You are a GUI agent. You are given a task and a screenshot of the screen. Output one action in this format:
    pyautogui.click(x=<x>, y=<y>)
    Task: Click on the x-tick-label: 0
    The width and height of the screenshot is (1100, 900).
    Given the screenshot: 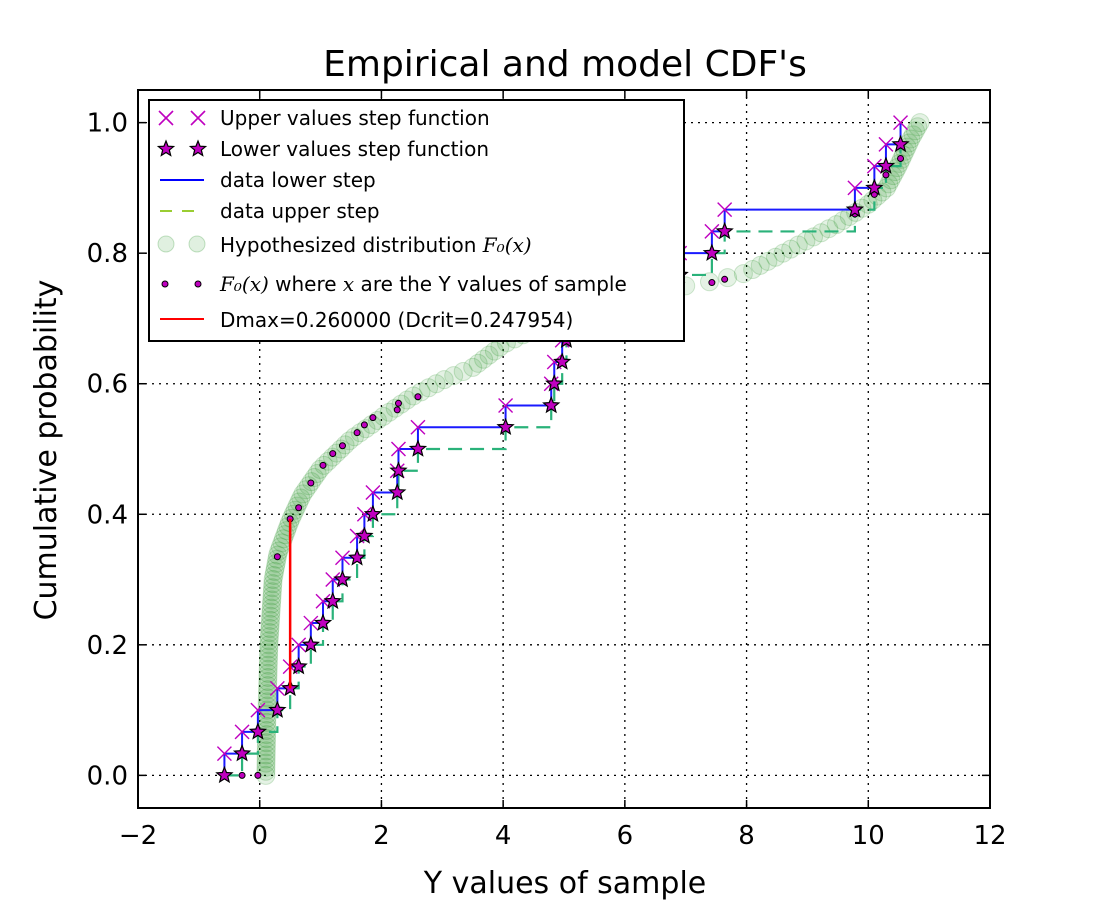 What is the action you would take?
    pyautogui.click(x=259, y=836)
    